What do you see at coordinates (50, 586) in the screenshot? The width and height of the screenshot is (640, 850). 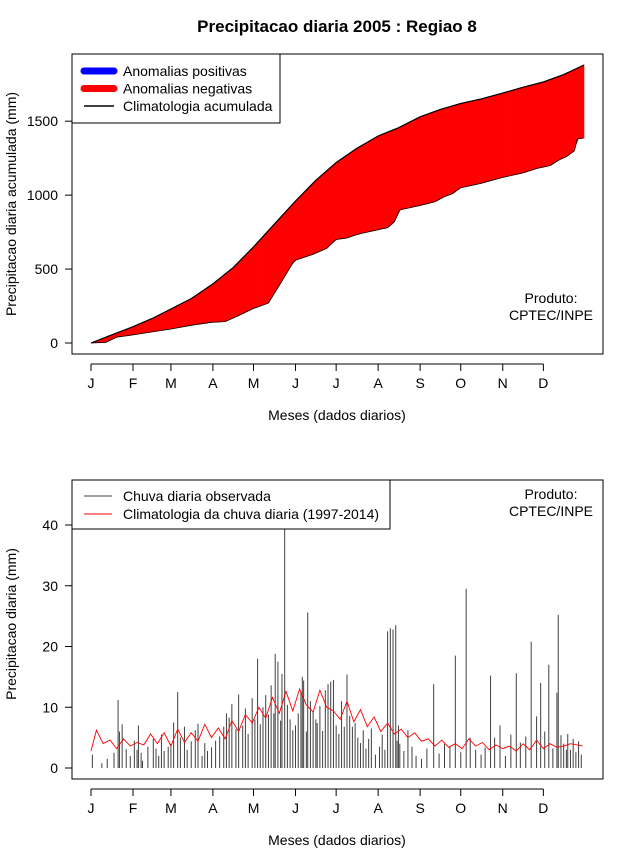 I see `y-tick-label: 30` at bounding box center [50, 586].